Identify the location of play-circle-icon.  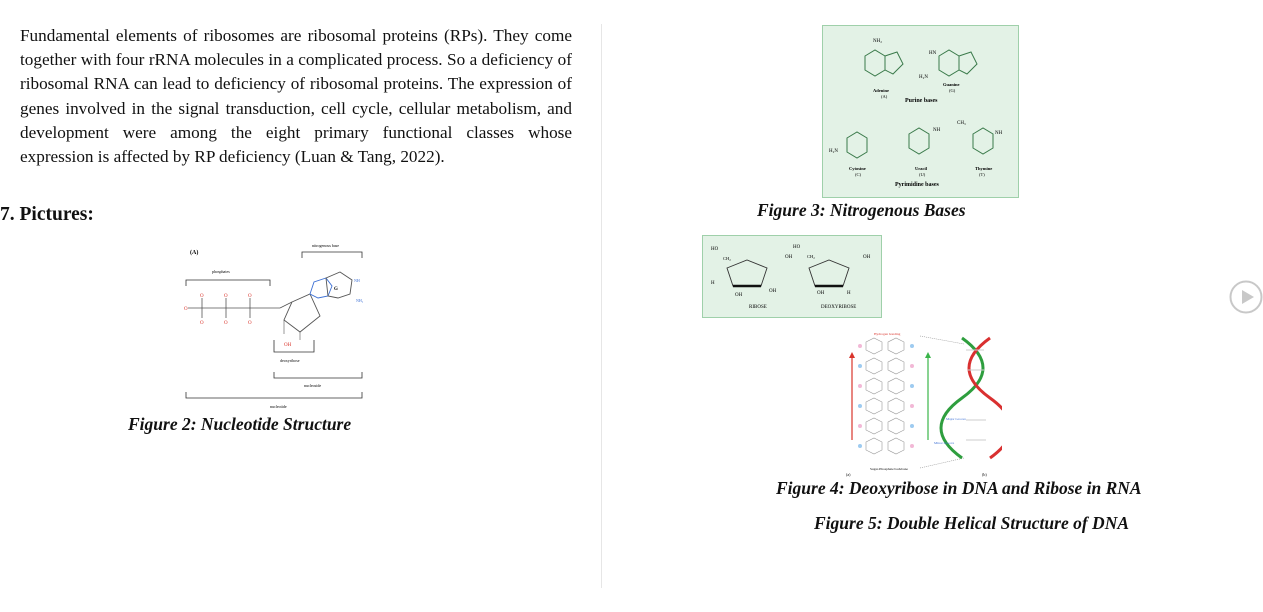
(1246, 297).